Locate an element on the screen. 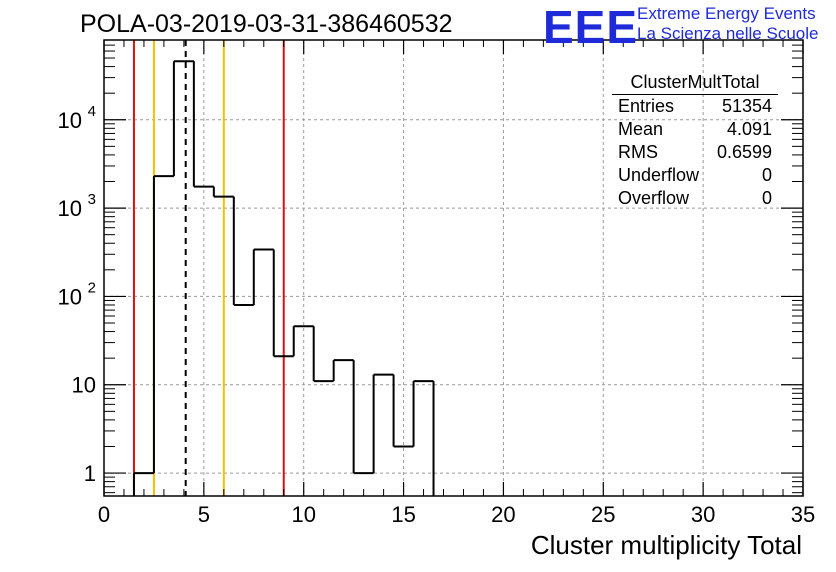 This screenshot has width=836, height=572. y-tick-exponent: 4 is located at coordinates (92, 111).